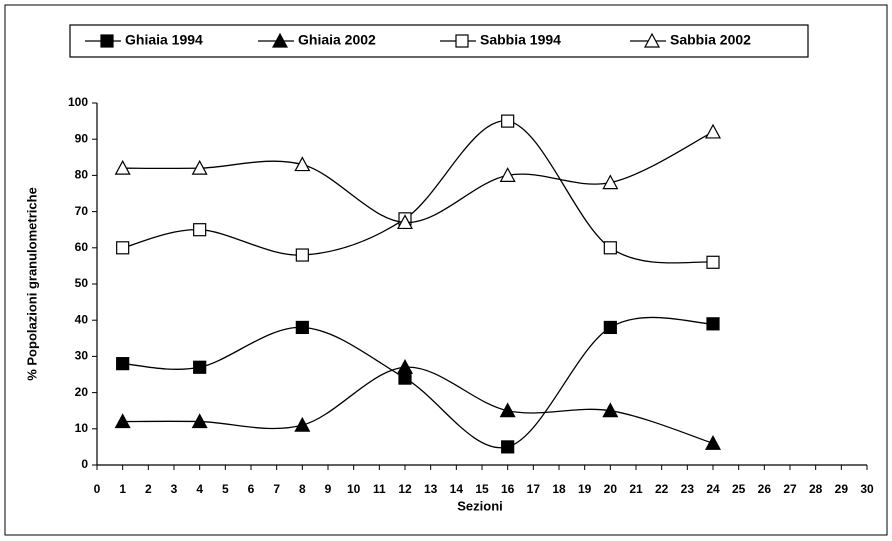 Image resolution: width=892 pixels, height=541 pixels. What do you see at coordinates (82, 319) in the screenshot?
I see `y-tick-label: 40` at bounding box center [82, 319].